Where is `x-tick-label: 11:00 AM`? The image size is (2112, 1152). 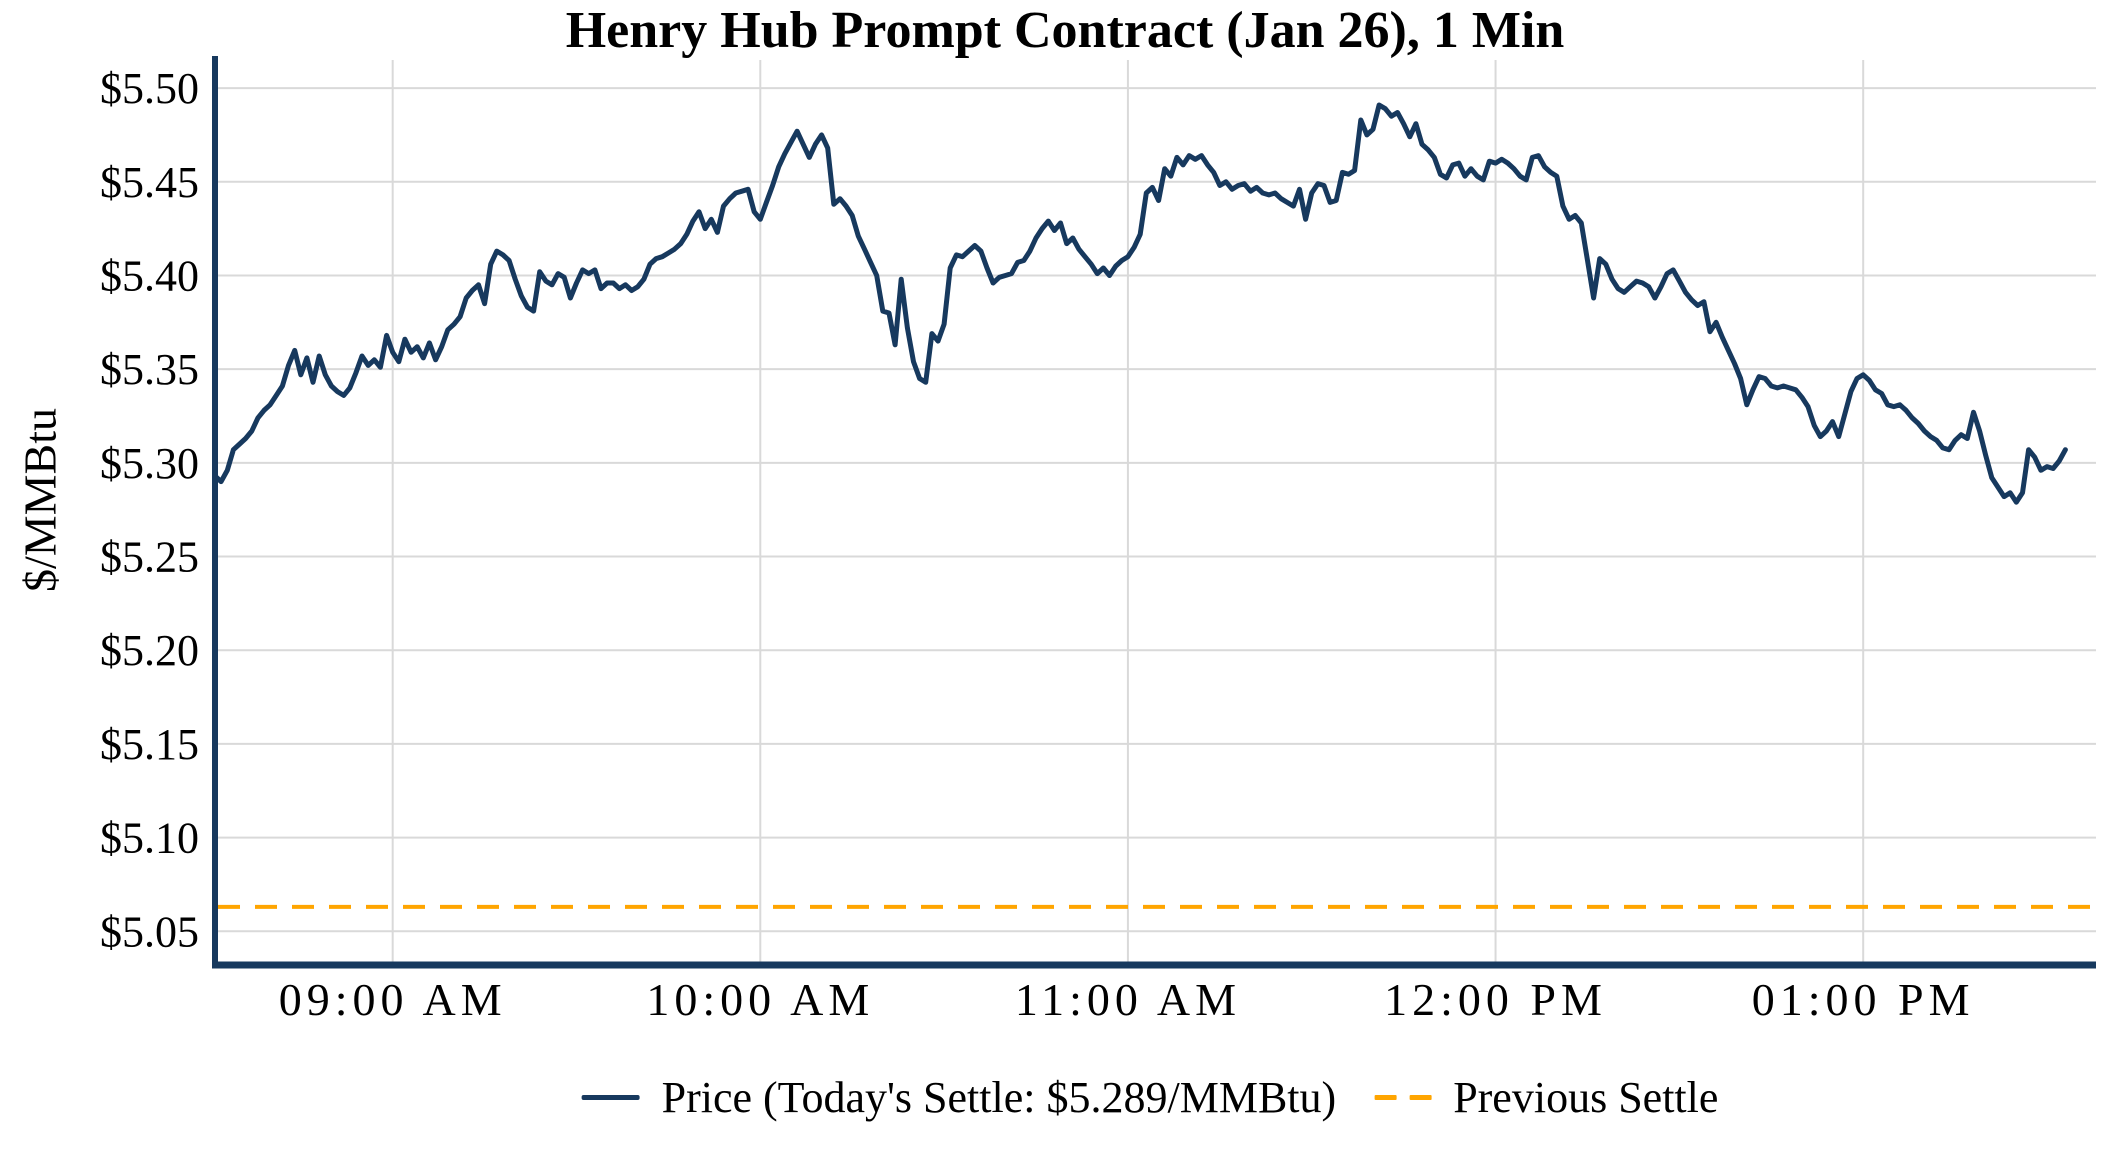 x-tick-label: 11:00 AM is located at coordinates (1128, 999).